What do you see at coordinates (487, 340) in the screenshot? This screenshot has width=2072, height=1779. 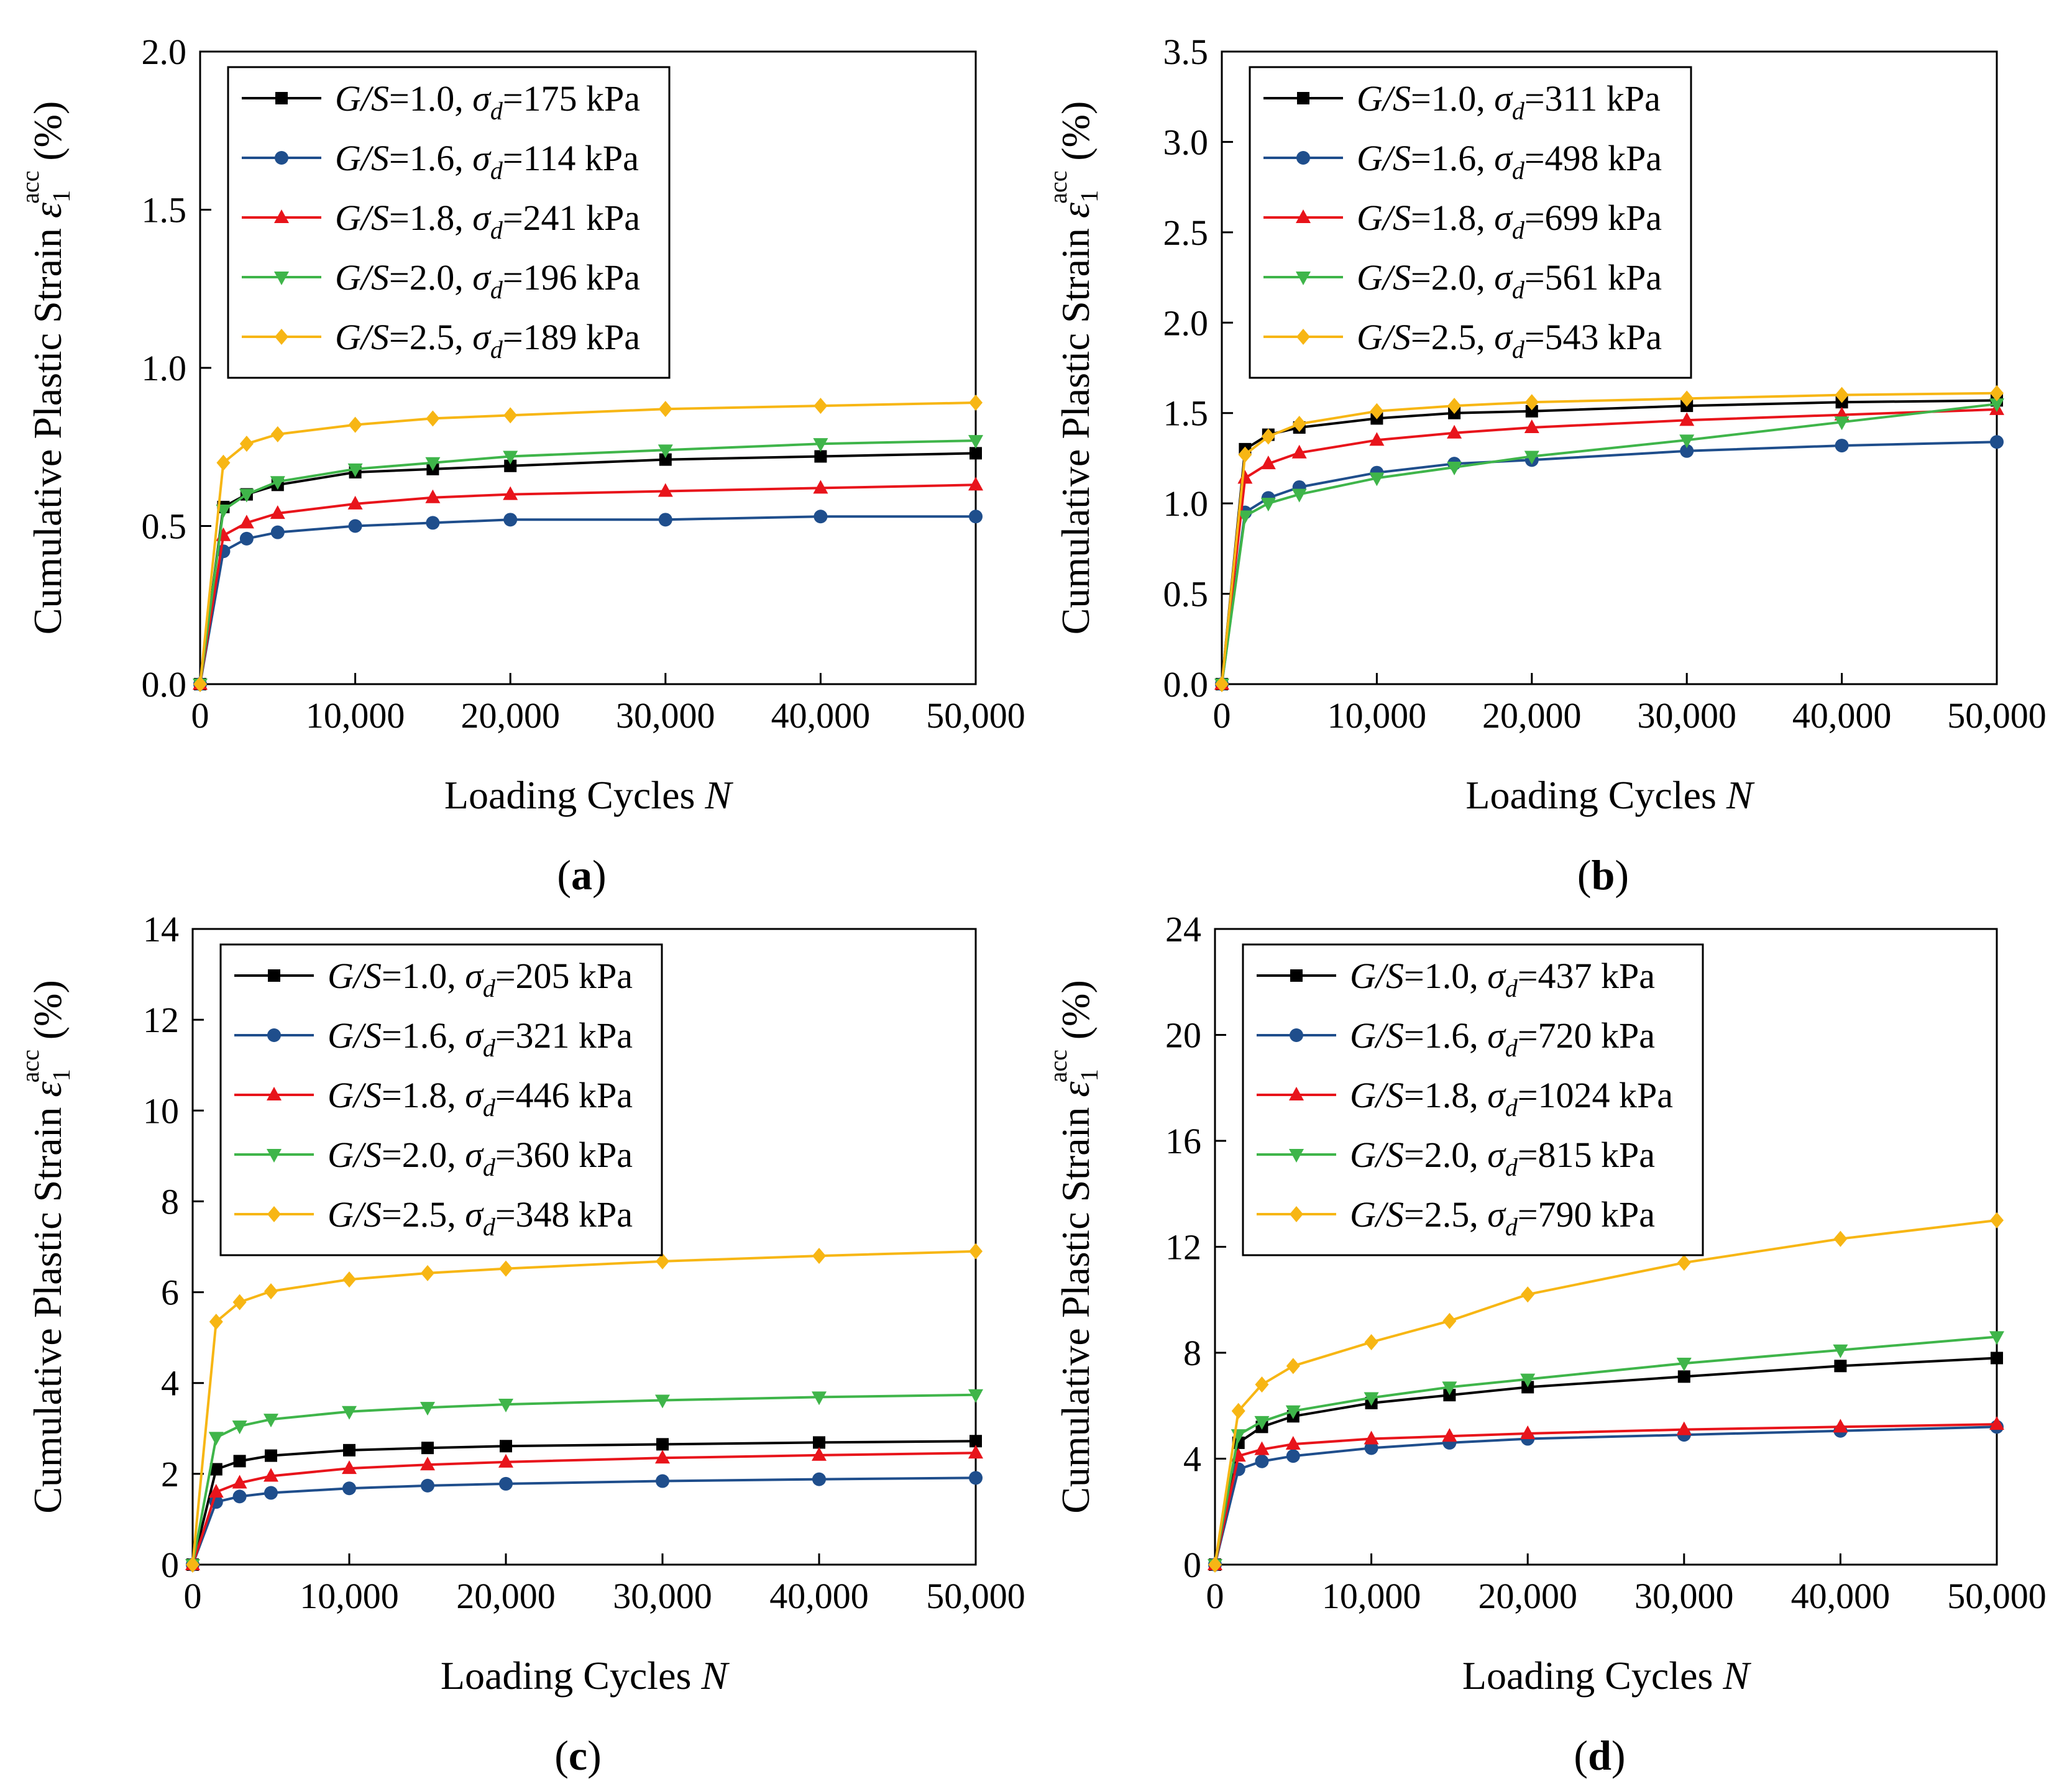 I see `legend-entry: G/S=2.5, σd=189 kPa` at bounding box center [487, 340].